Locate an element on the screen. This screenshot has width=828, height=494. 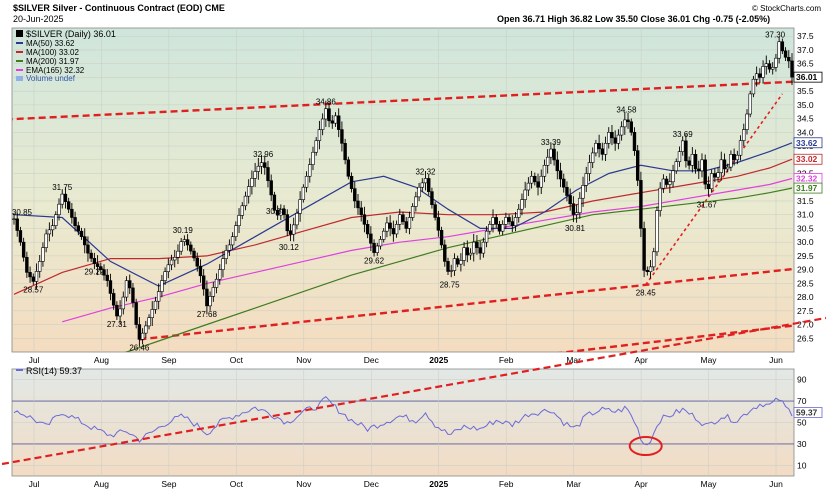
price-annotation: 30.85 is located at coordinates (22, 212).